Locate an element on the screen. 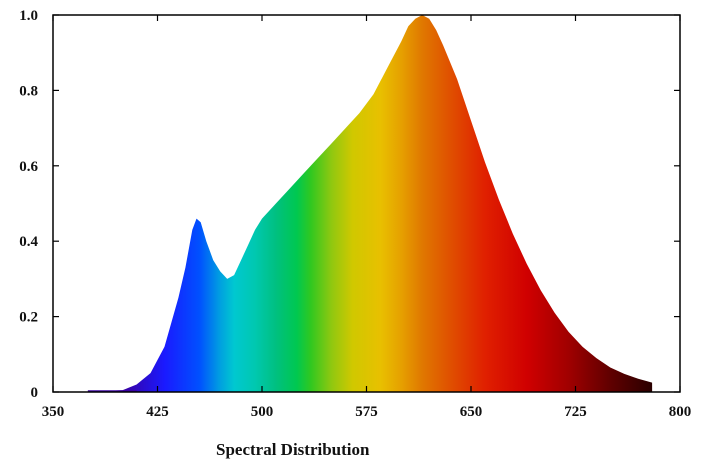  y-tick-label: 0.8 is located at coordinates (28, 91).